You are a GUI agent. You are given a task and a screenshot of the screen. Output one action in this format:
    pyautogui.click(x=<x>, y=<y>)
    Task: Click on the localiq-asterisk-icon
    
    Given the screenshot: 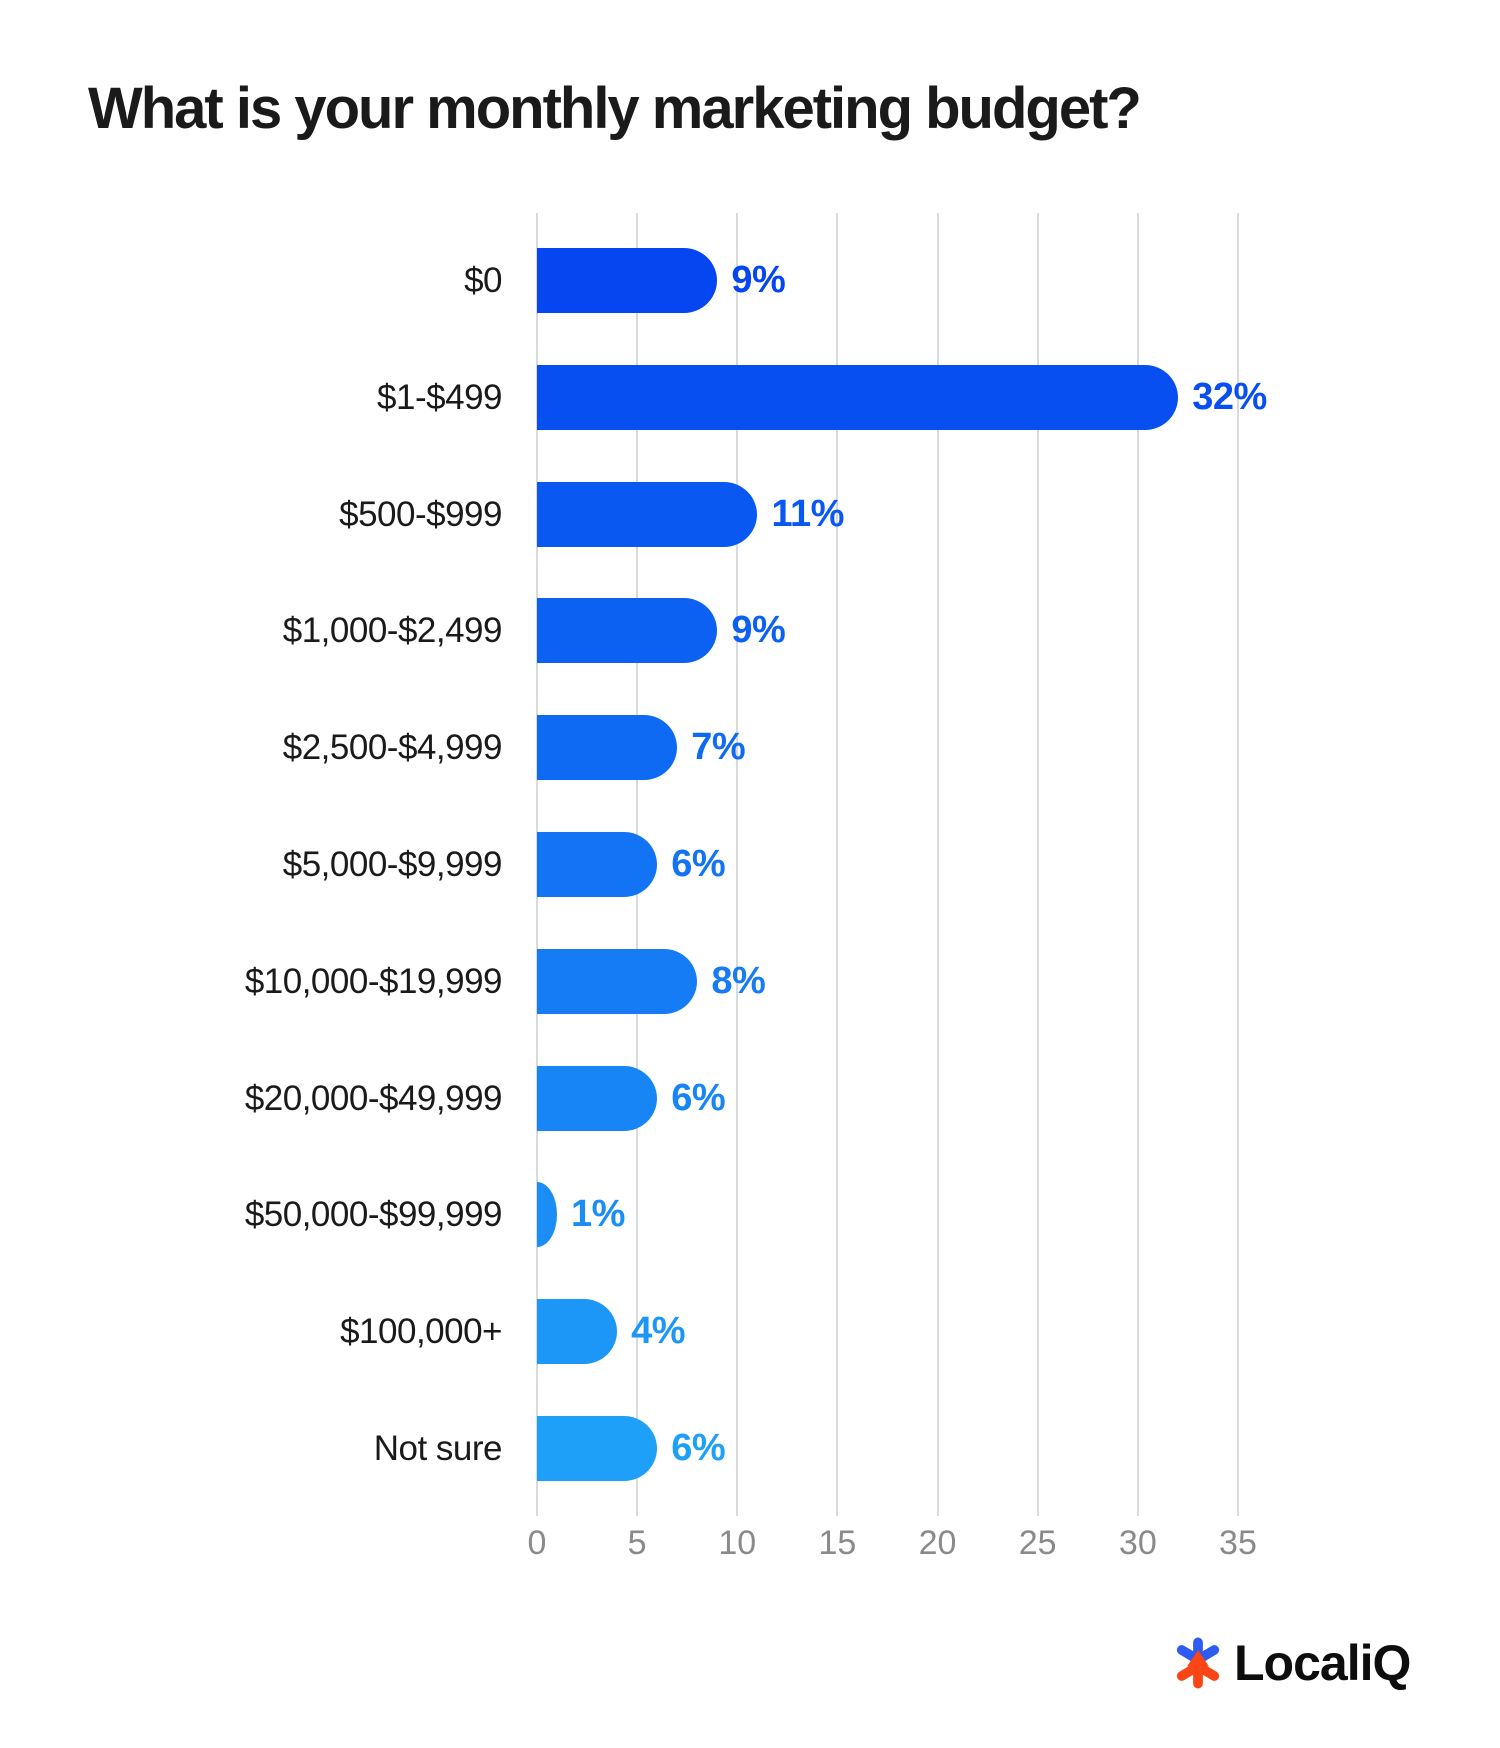 What is the action you would take?
    pyautogui.click(x=1198, y=1663)
    